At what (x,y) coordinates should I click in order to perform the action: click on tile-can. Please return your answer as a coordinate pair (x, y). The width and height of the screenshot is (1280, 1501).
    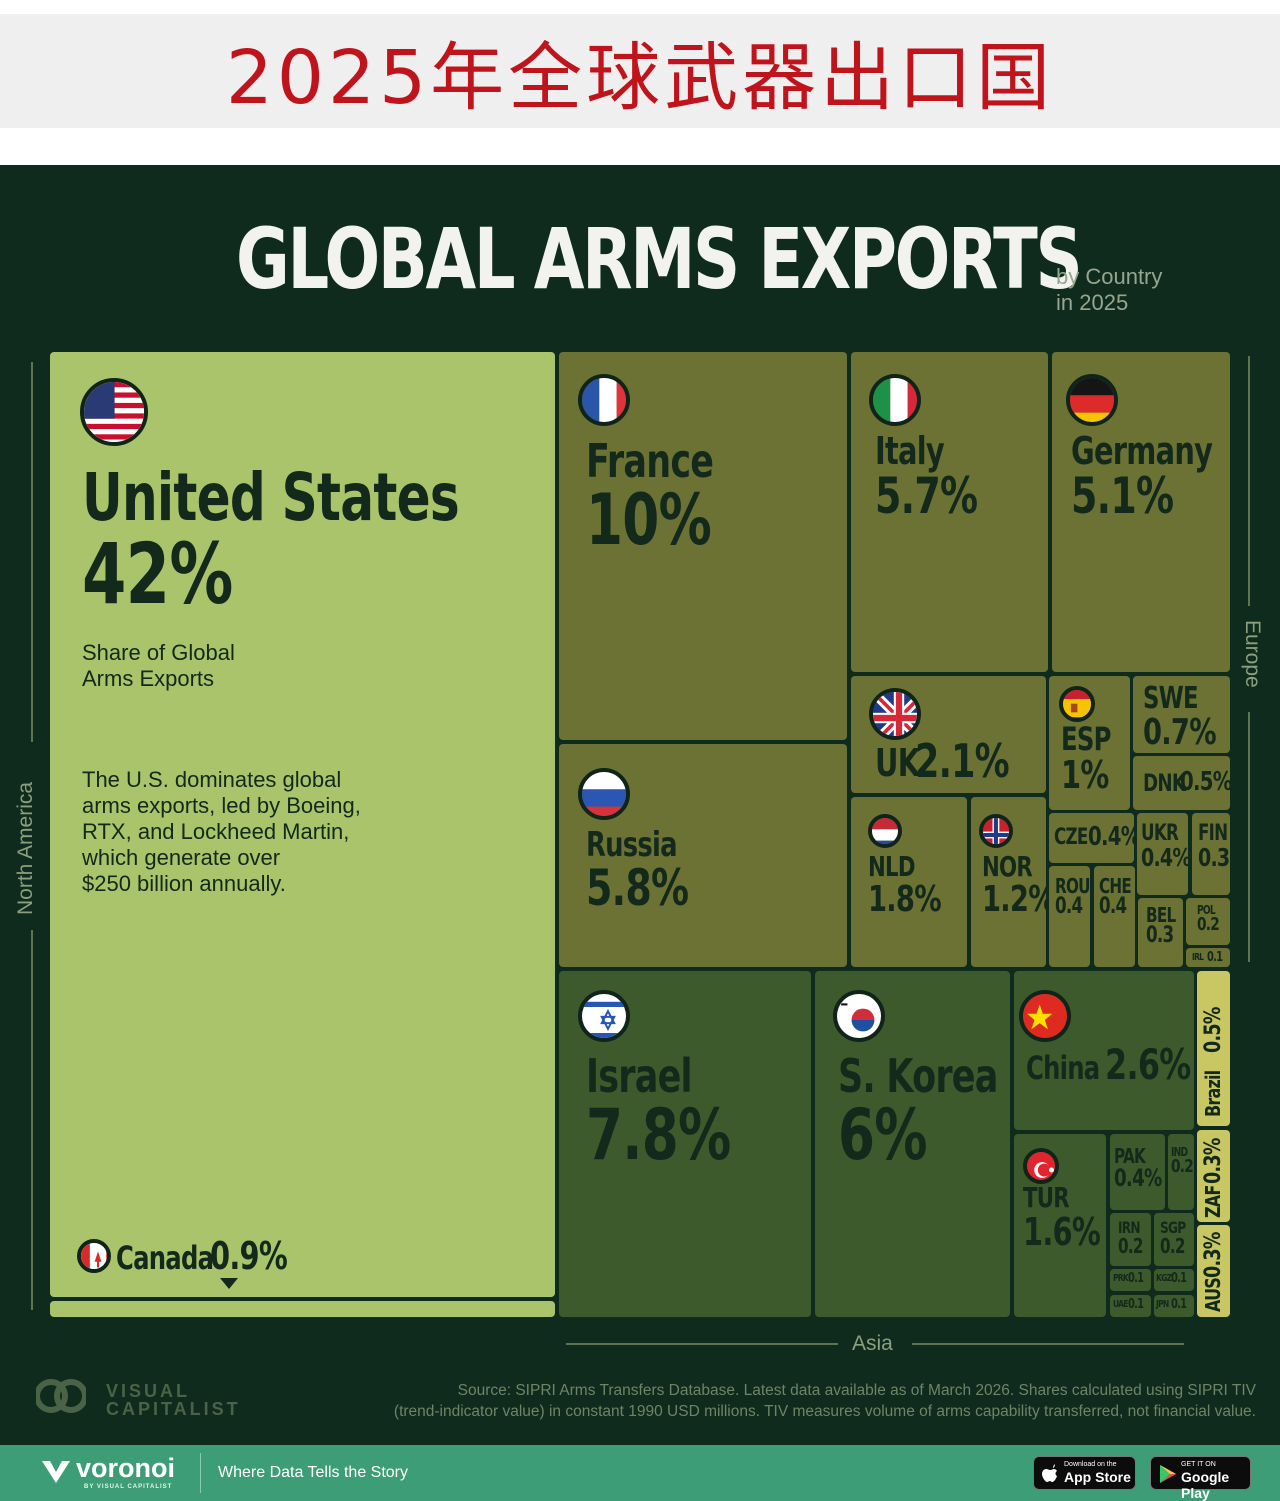
    Looking at the image, I should click on (302, 1309).